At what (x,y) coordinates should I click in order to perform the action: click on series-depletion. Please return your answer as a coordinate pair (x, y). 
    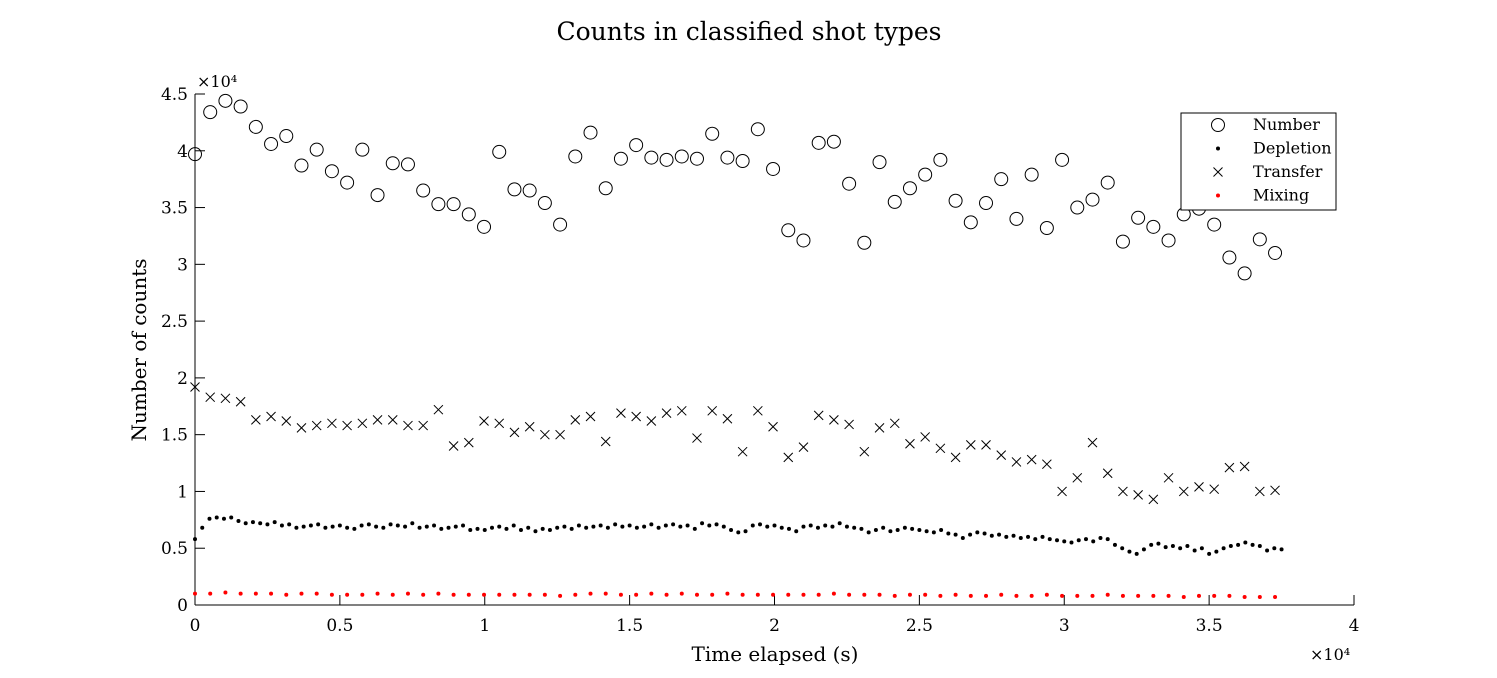
    Looking at the image, I should click on (738, 535).